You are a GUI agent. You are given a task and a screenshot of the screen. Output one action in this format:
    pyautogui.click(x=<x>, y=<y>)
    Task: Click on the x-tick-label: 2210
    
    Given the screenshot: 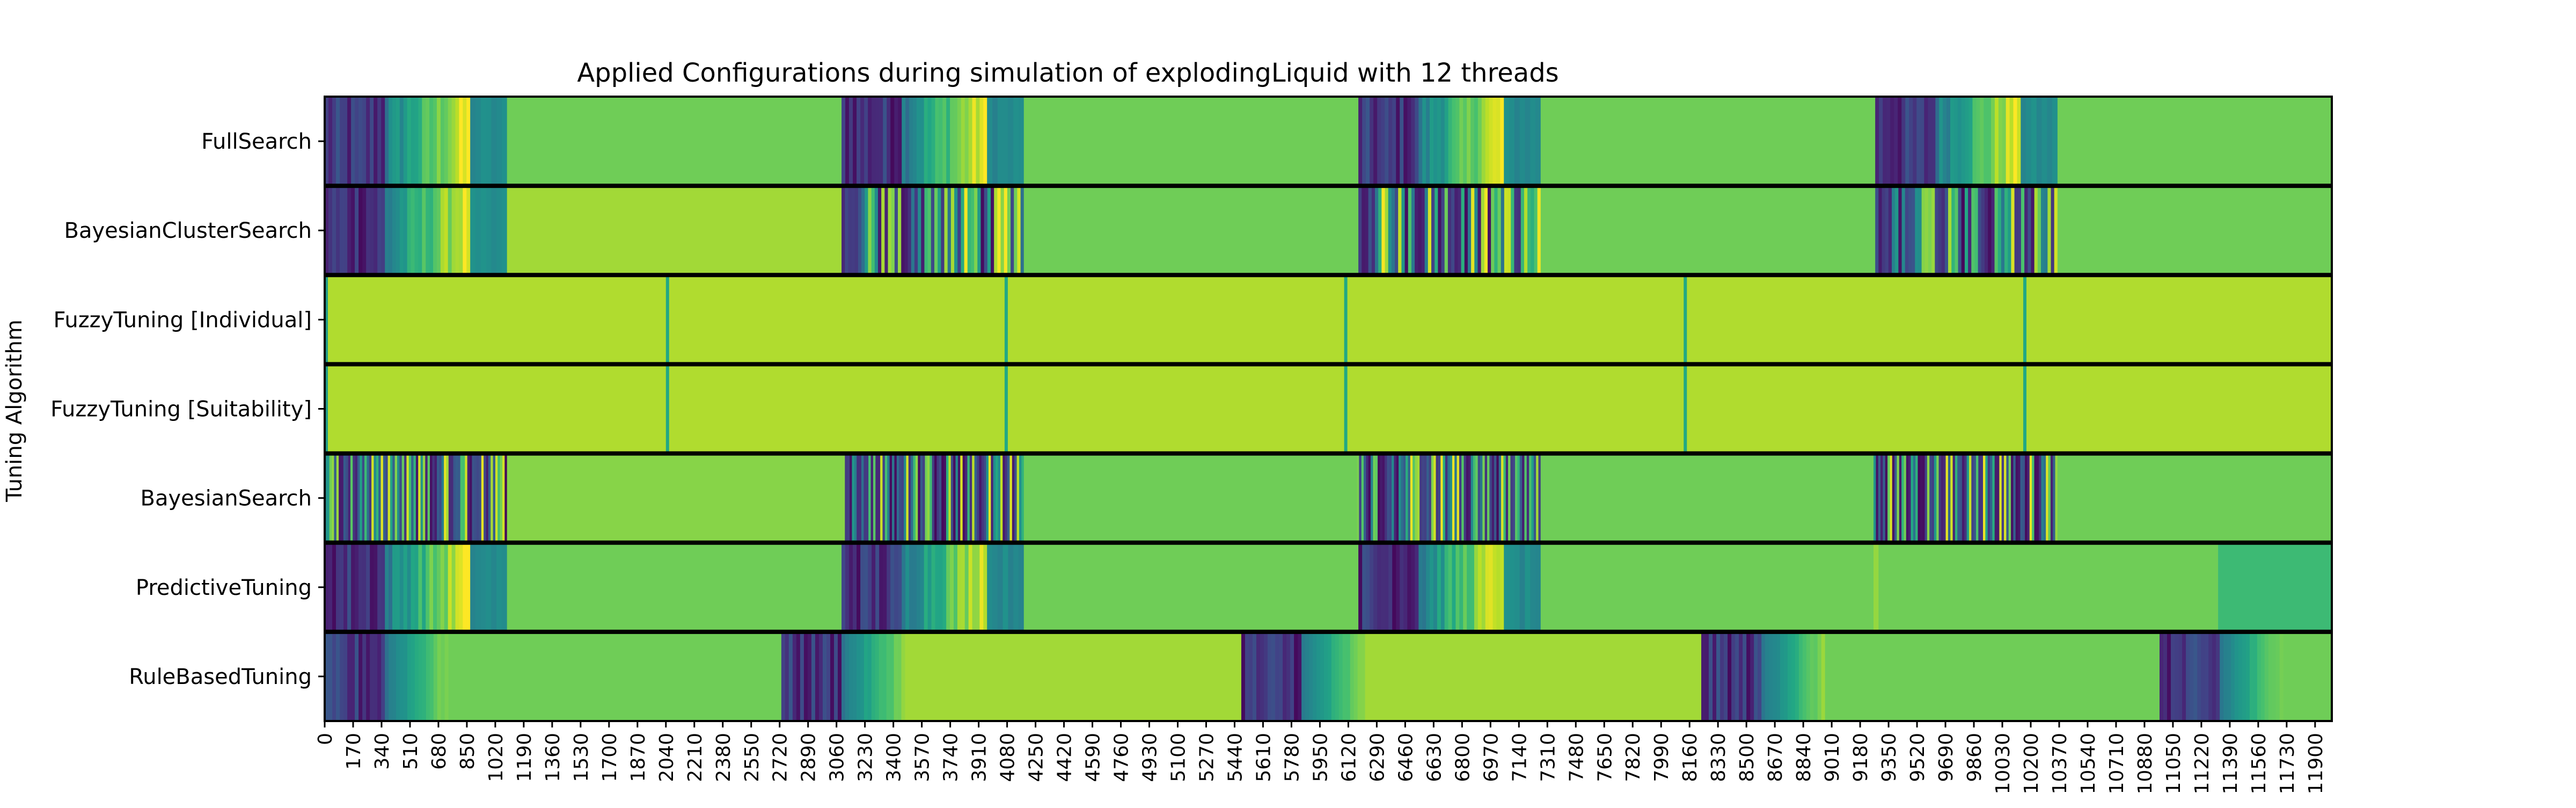 What is the action you would take?
    pyautogui.click(x=695, y=757)
    